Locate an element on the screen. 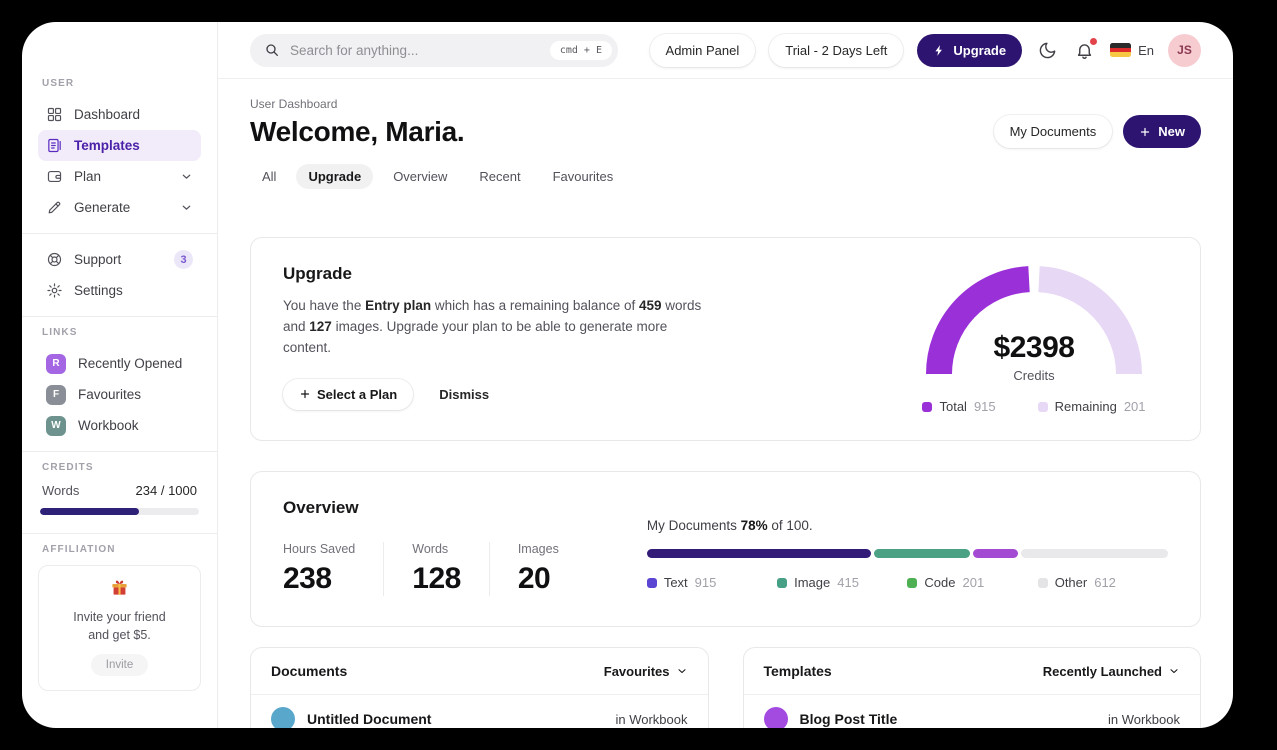 Image resolution: width=1277 pixels, height=750 pixels. document-list-item: Untitled Document in Workbook is located at coordinates (479, 711).